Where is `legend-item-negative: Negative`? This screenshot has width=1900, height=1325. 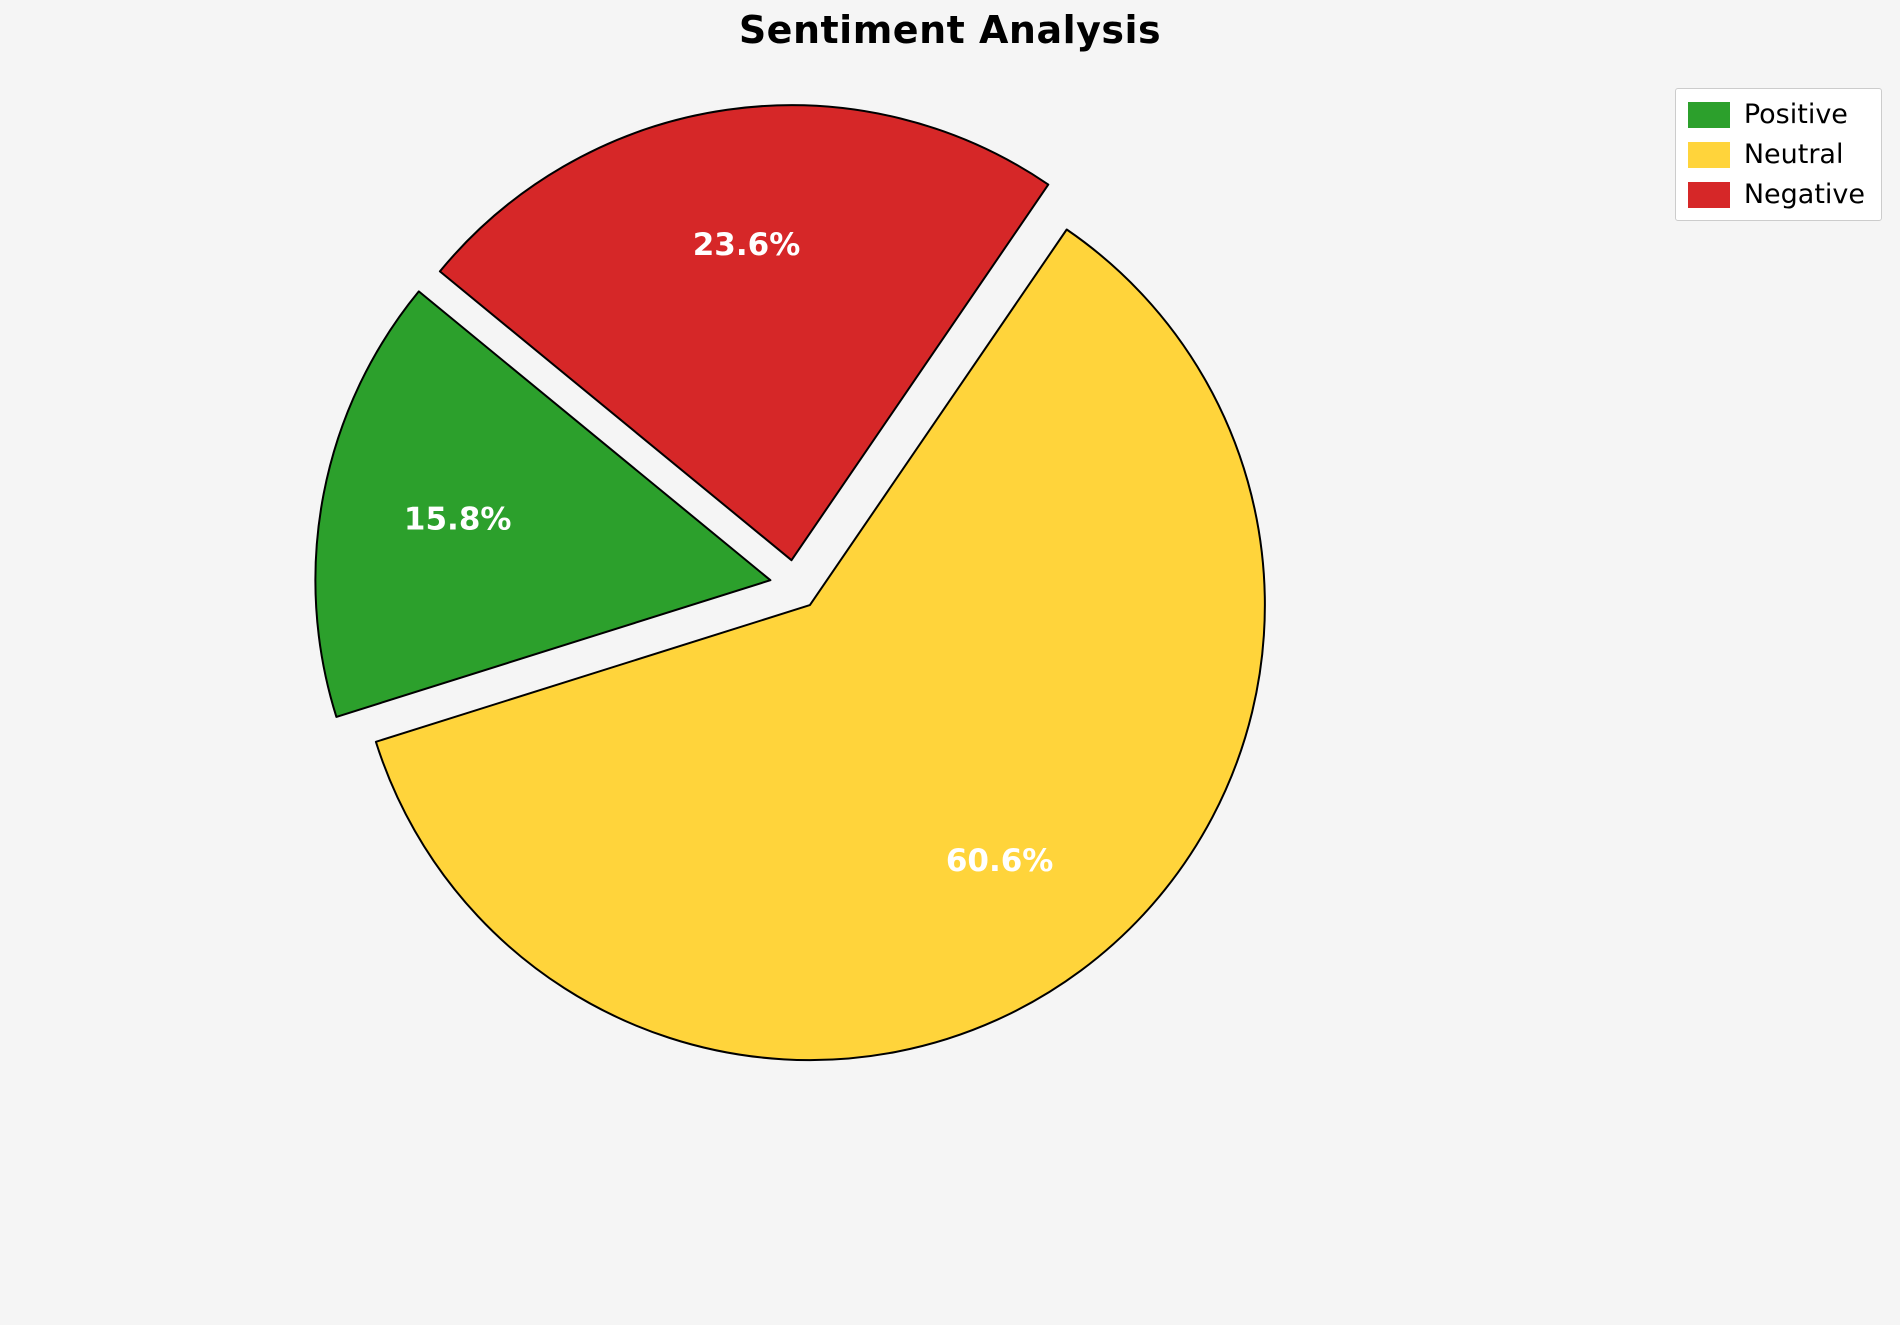 legend-item-negative: Negative is located at coordinates (1776, 194).